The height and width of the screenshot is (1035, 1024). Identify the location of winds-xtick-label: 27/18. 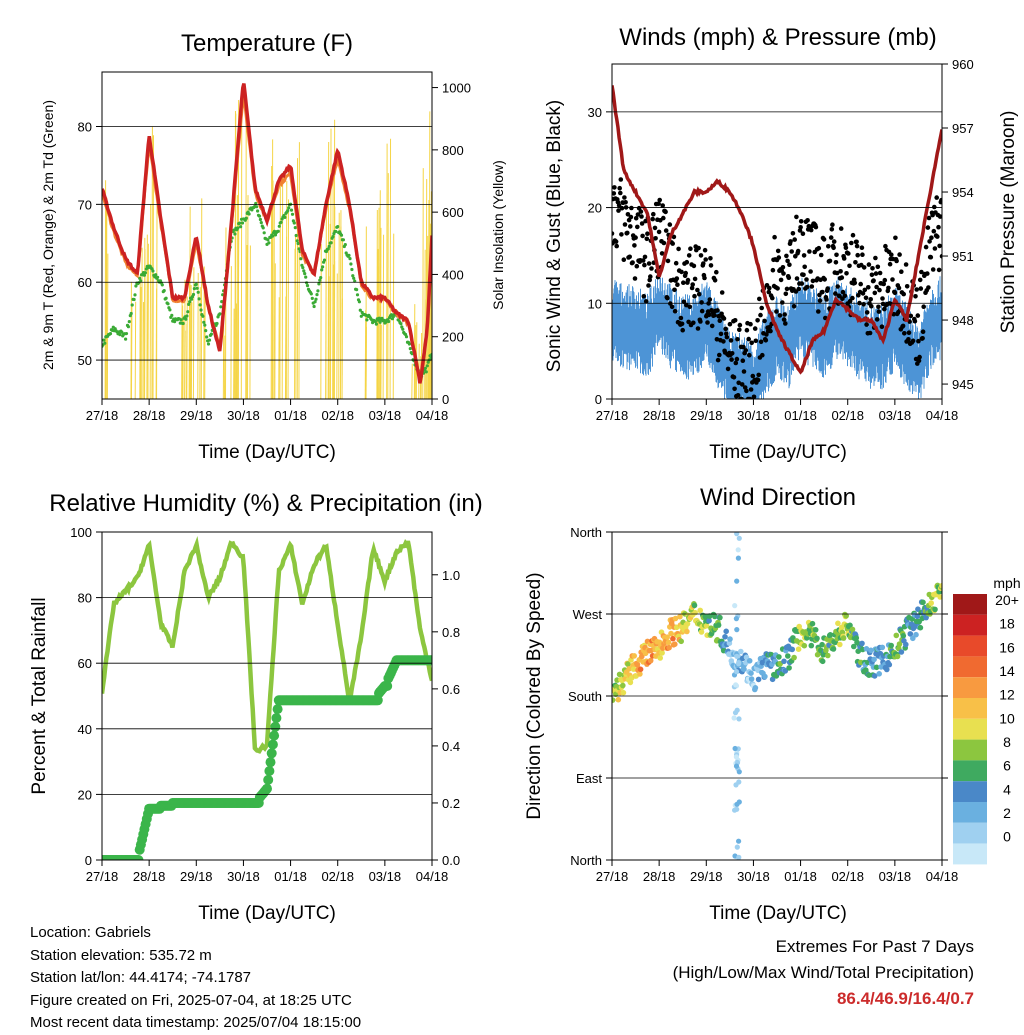
(612, 415).